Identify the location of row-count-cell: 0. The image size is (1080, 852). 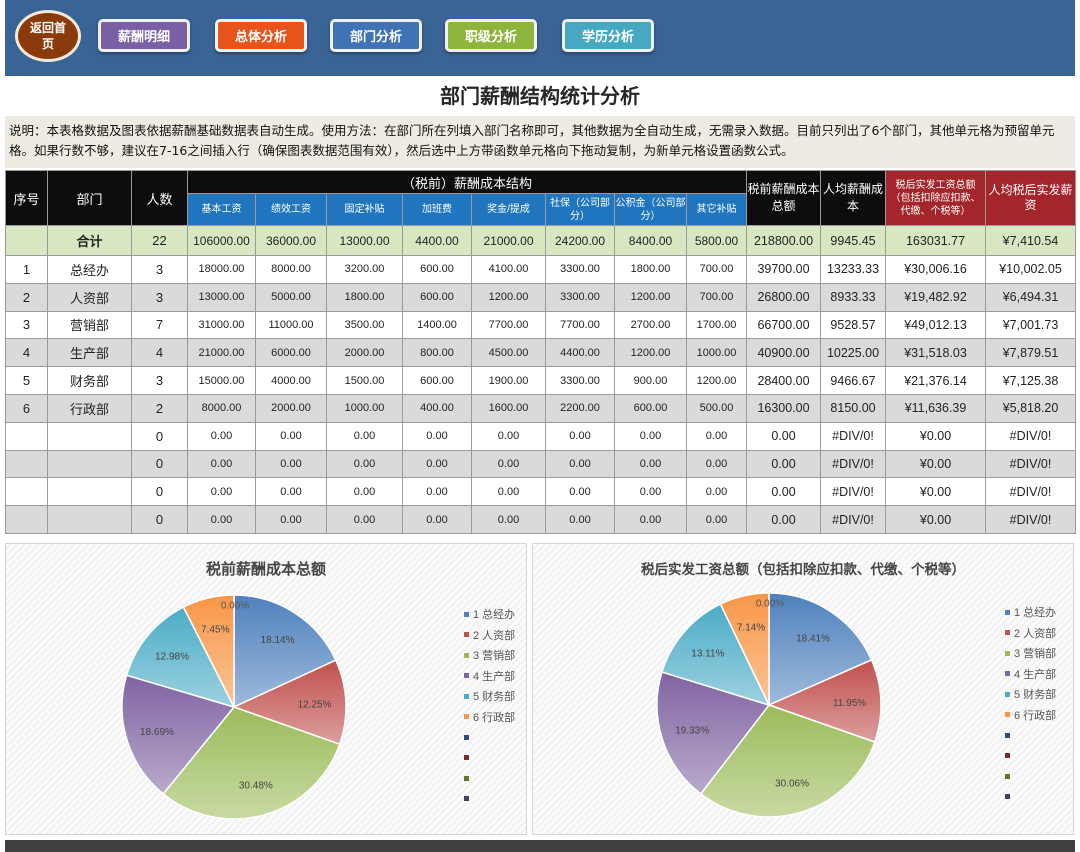
(159, 492).